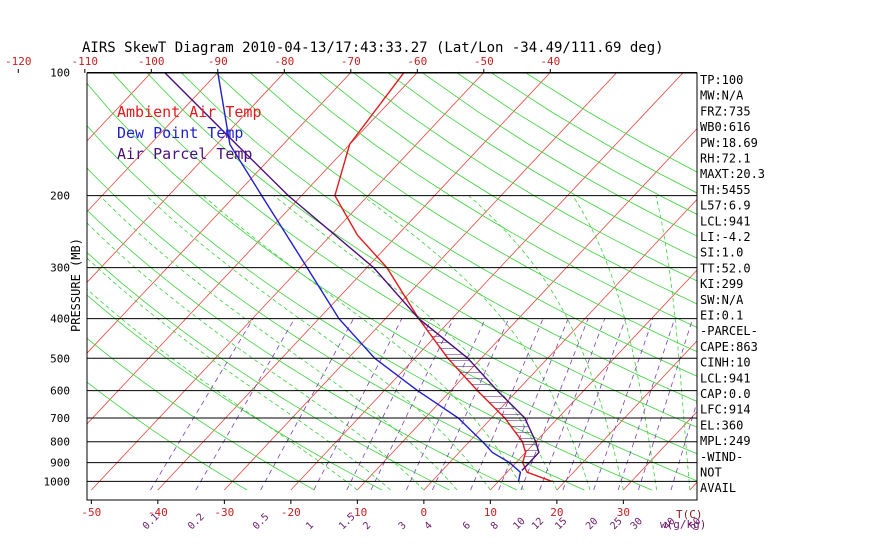 This screenshot has width=870, height=560. What do you see at coordinates (367, 526) in the screenshot?
I see `mixing-ratio-label: 2` at bounding box center [367, 526].